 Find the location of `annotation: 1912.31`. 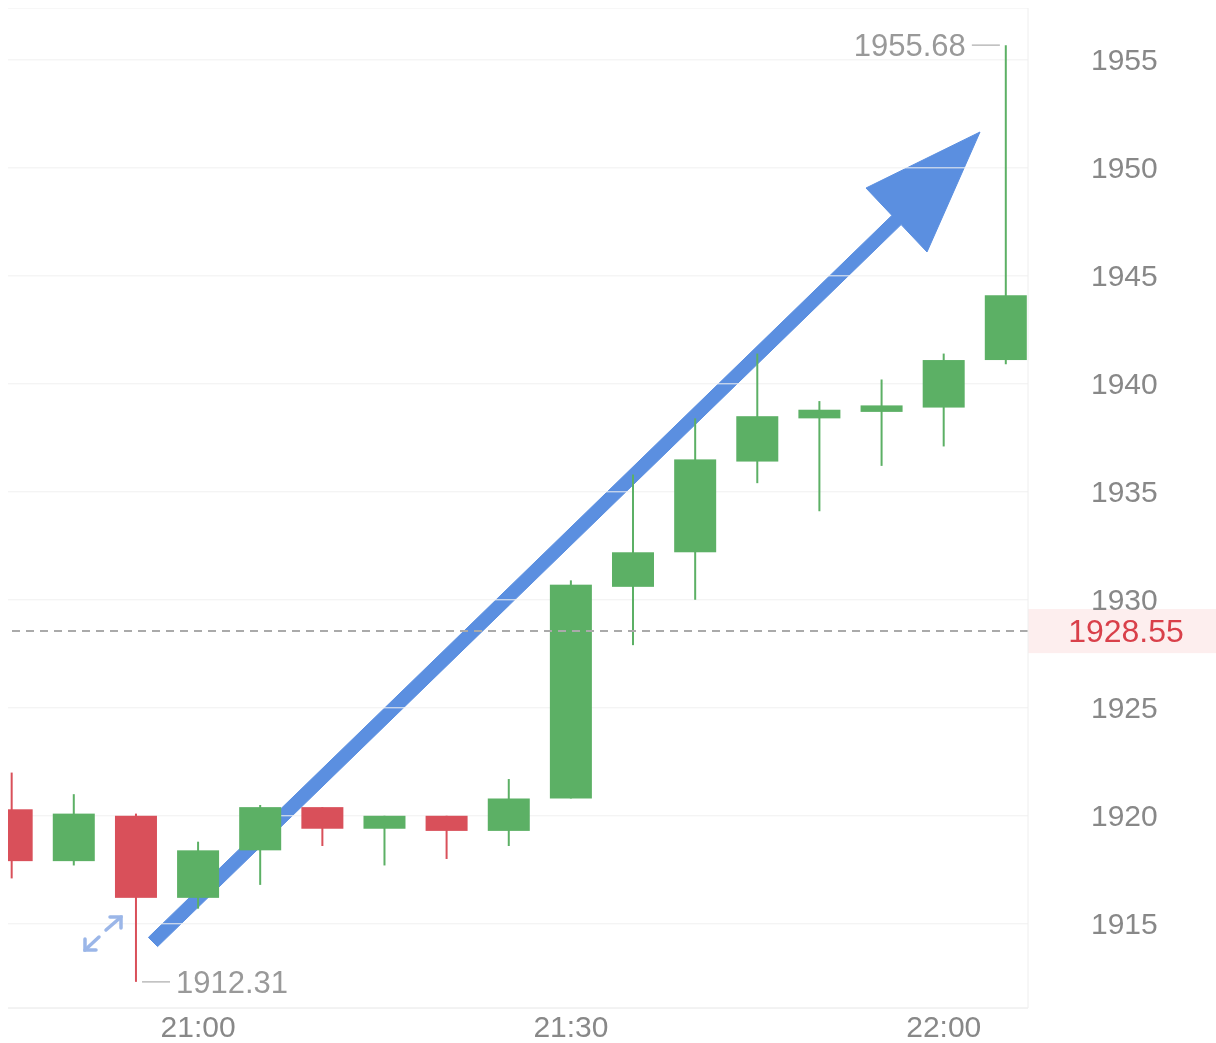

annotation: 1912.31 is located at coordinates (232, 982).